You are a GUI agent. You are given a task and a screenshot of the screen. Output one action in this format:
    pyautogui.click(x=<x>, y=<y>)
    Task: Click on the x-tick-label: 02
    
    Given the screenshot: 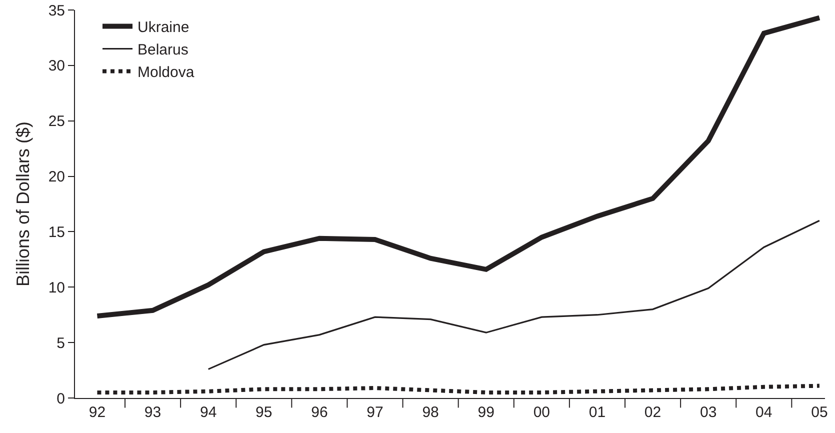 What is the action you would take?
    pyautogui.click(x=653, y=412)
    